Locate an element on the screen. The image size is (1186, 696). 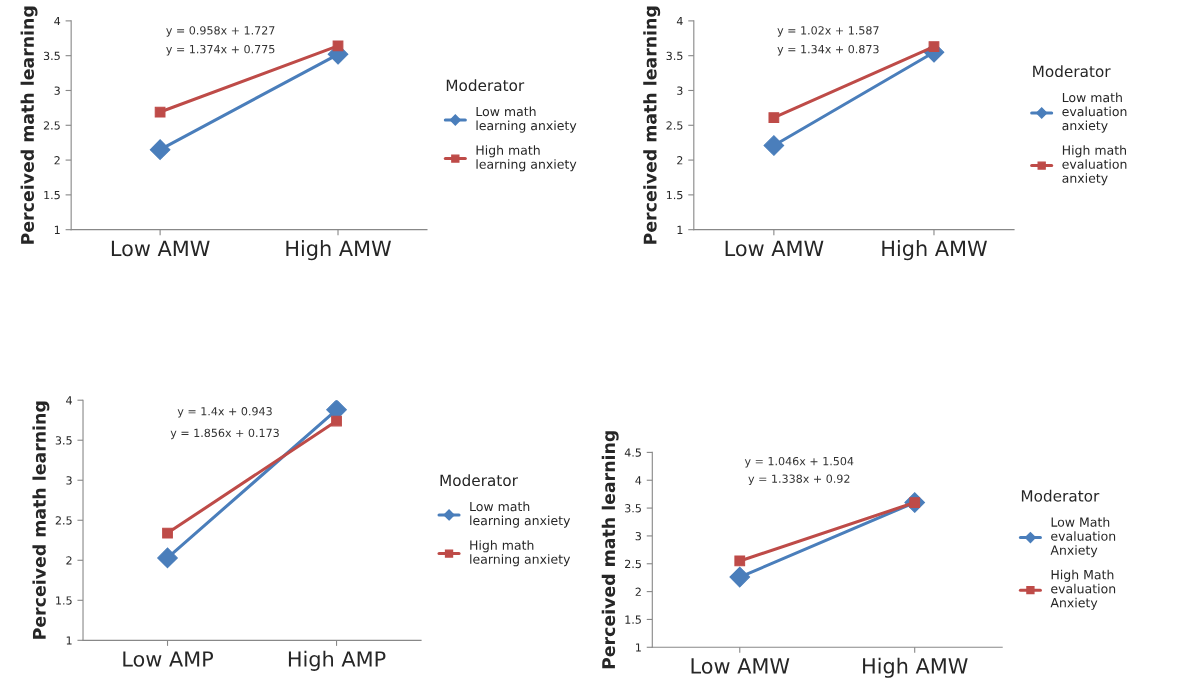
legend-label: High math evaluation anxiety is located at coordinates (1094, 165).